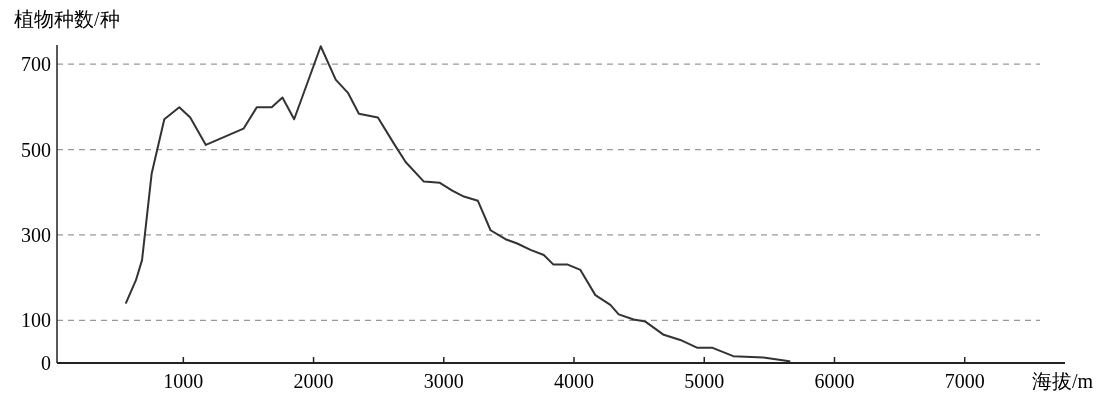 This screenshot has height=401, width=1101. I want to click on x-tick-label: 5000, so click(704, 381).